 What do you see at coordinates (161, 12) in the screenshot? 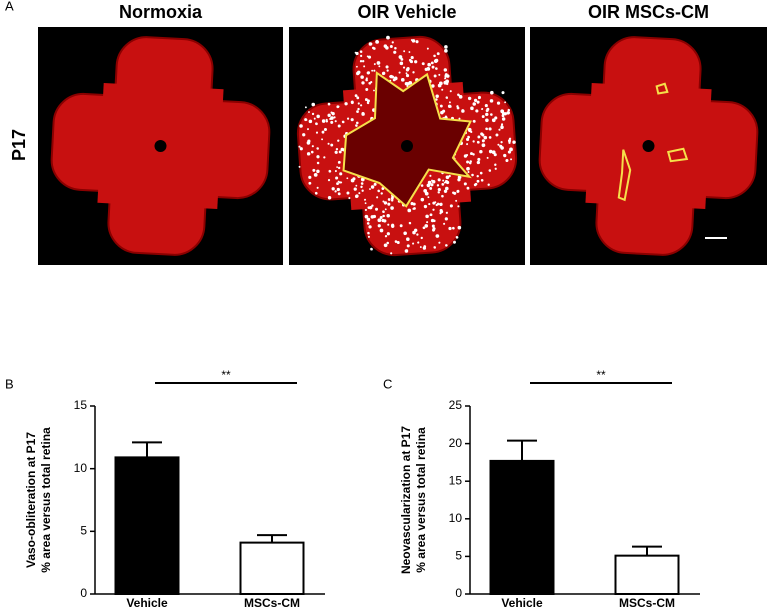
I see `panel-title: Normoxia` at bounding box center [161, 12].